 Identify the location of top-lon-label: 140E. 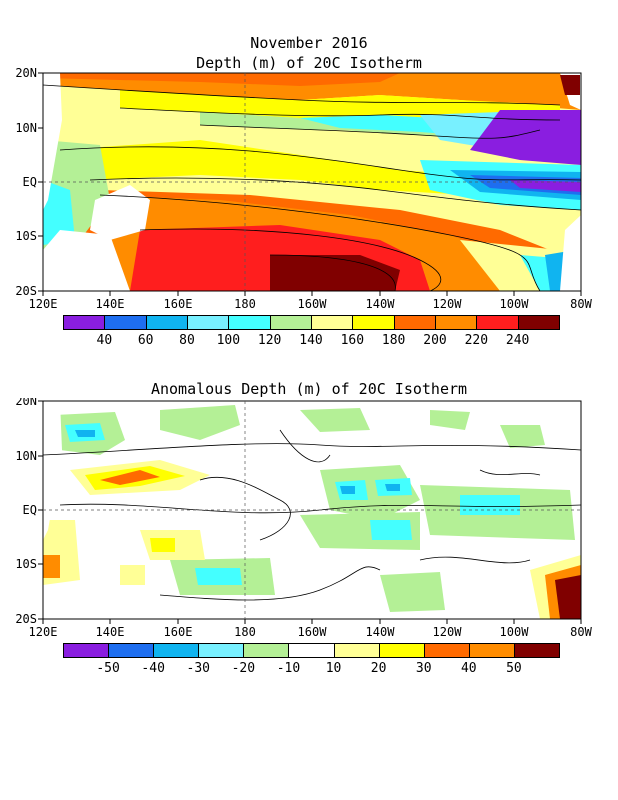
(110, 304).